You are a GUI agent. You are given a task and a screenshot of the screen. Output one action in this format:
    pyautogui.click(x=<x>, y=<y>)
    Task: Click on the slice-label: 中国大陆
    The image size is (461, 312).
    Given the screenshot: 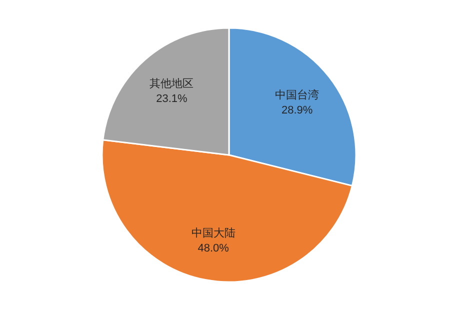 What is the action you would take?
    pyautogui.click(x=213, y=233)
    